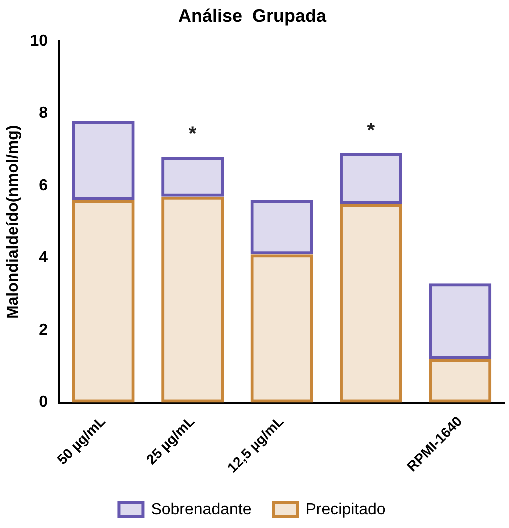 This screenshot has width=509, height=528. Describe the element at coordinates (43, 330) in the screenshot. I see `y-tick-label: 2` at that location.